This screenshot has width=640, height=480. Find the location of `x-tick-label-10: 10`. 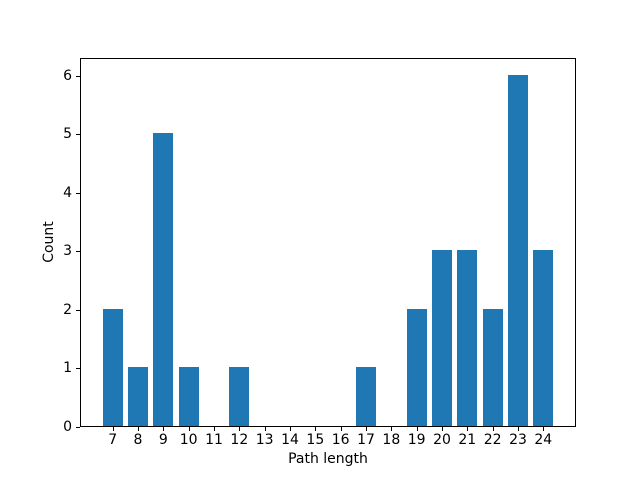

x-tick-label-10: 10 is located at coordinates (188, 440).